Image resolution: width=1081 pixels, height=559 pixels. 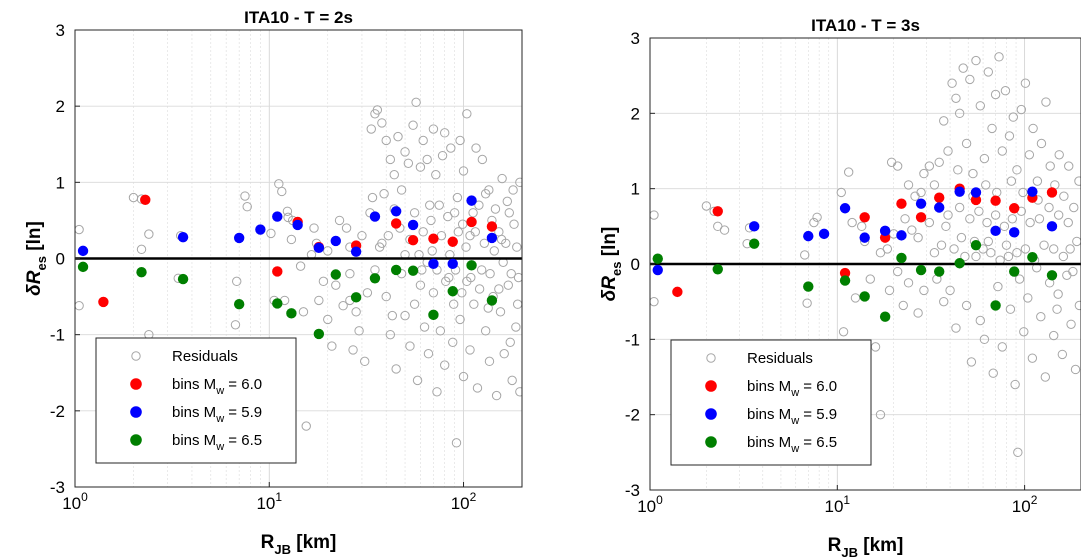 What do you see at coordinates (780, 358) in the screenshot?
I see `legend-label: Residuals` at bounding box center [780, 358].